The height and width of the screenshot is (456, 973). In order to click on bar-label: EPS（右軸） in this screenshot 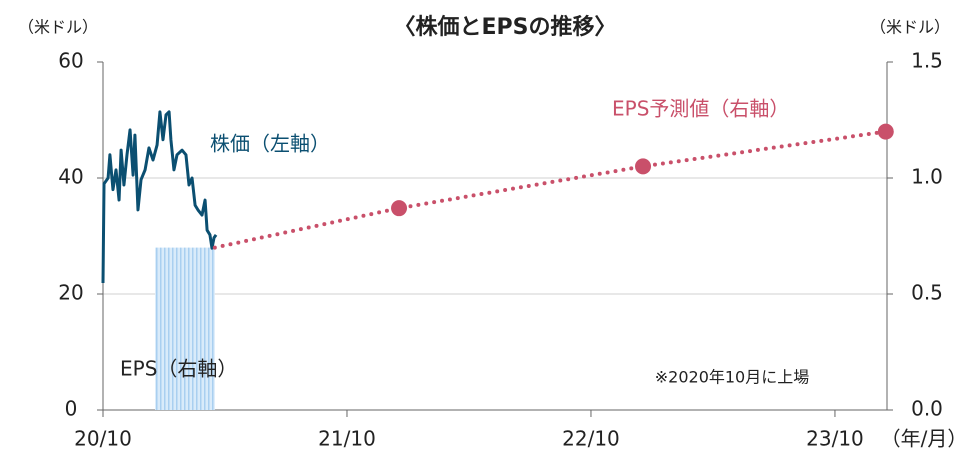, I will do `click(178, 369)`.